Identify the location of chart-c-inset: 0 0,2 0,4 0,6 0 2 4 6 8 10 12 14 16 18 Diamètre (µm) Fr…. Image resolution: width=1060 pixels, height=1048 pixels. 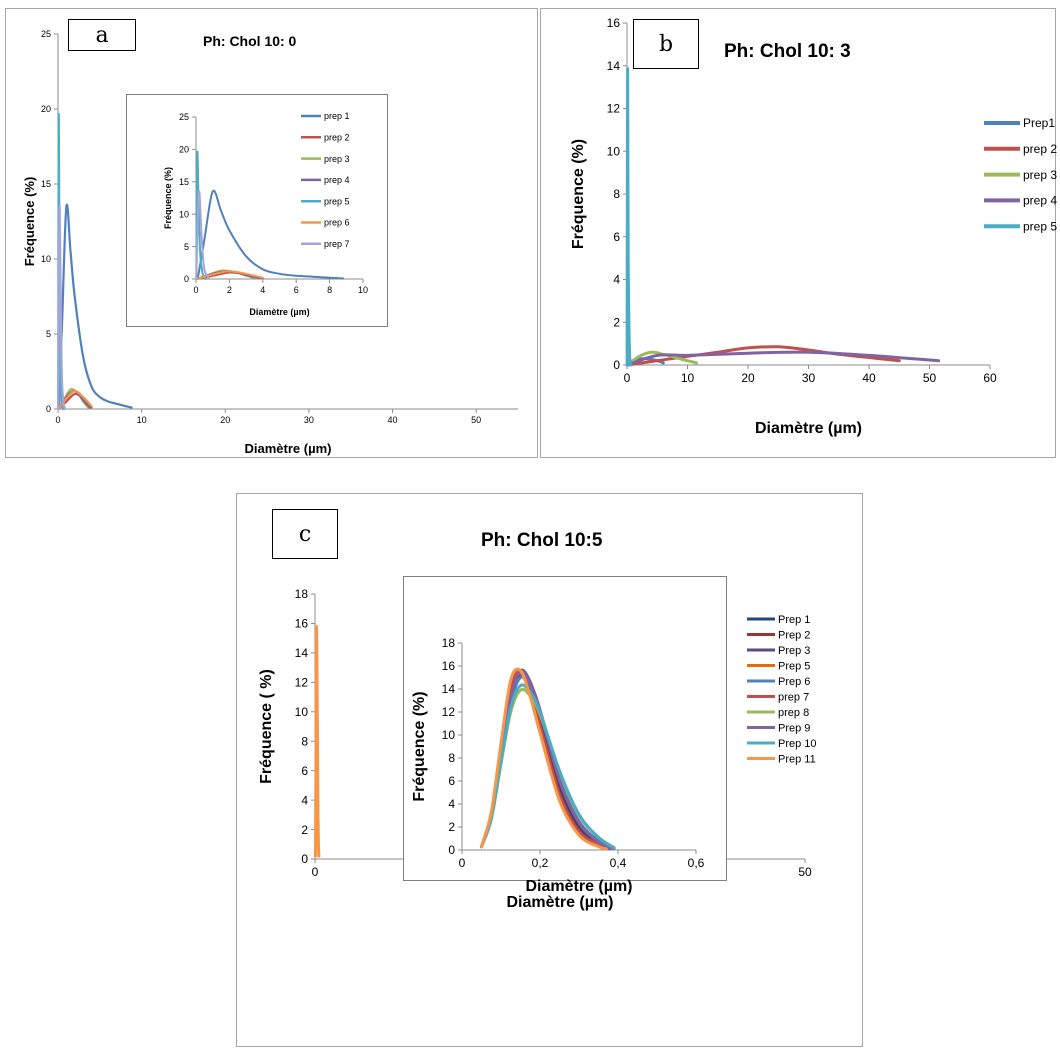
(614, 754).